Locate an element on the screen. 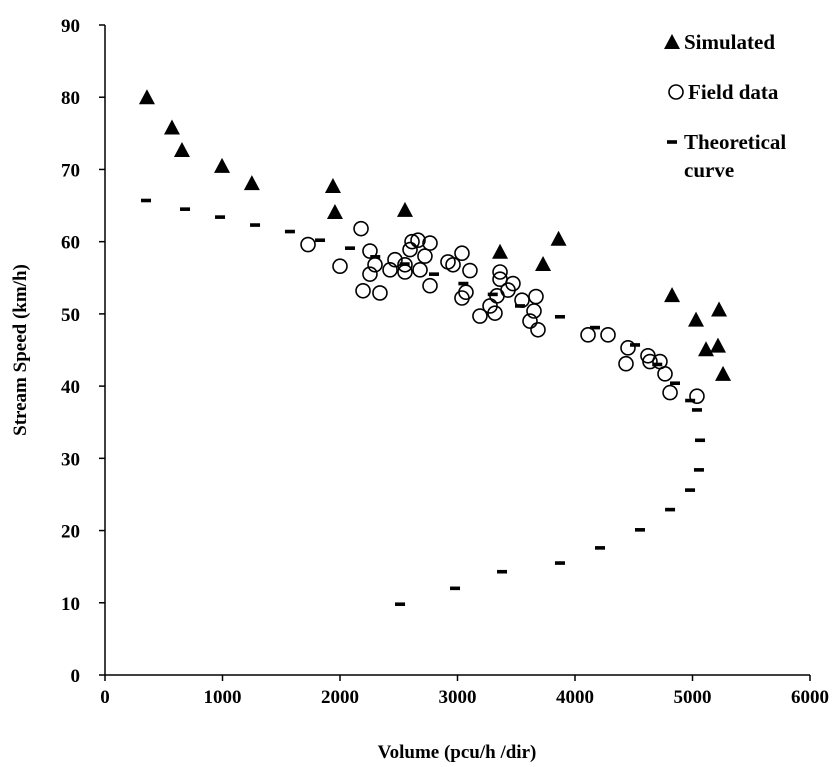 The image size is (840, 767). x-tick-label: 3000 is located at coordinates (458, 697).